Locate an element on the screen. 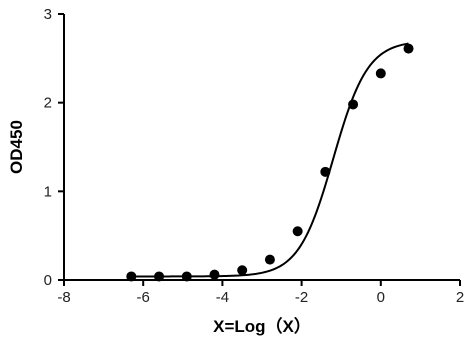  y-ticks: 0 1 2 3 is located at coordinates (54, 147).